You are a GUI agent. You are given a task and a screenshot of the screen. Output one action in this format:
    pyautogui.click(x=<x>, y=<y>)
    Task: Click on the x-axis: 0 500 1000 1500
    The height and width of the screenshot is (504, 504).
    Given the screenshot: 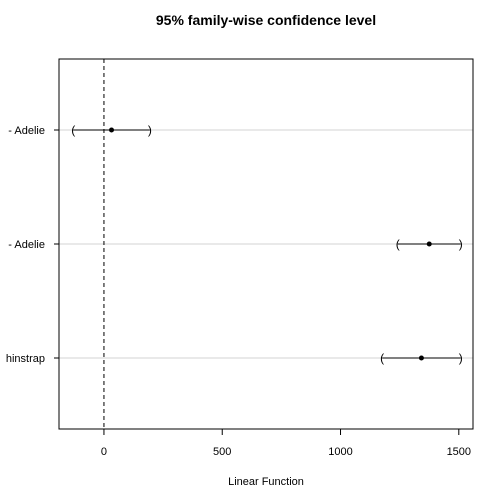 What is the action you would take?
    pyautogui.click(x=286, y=443)
    